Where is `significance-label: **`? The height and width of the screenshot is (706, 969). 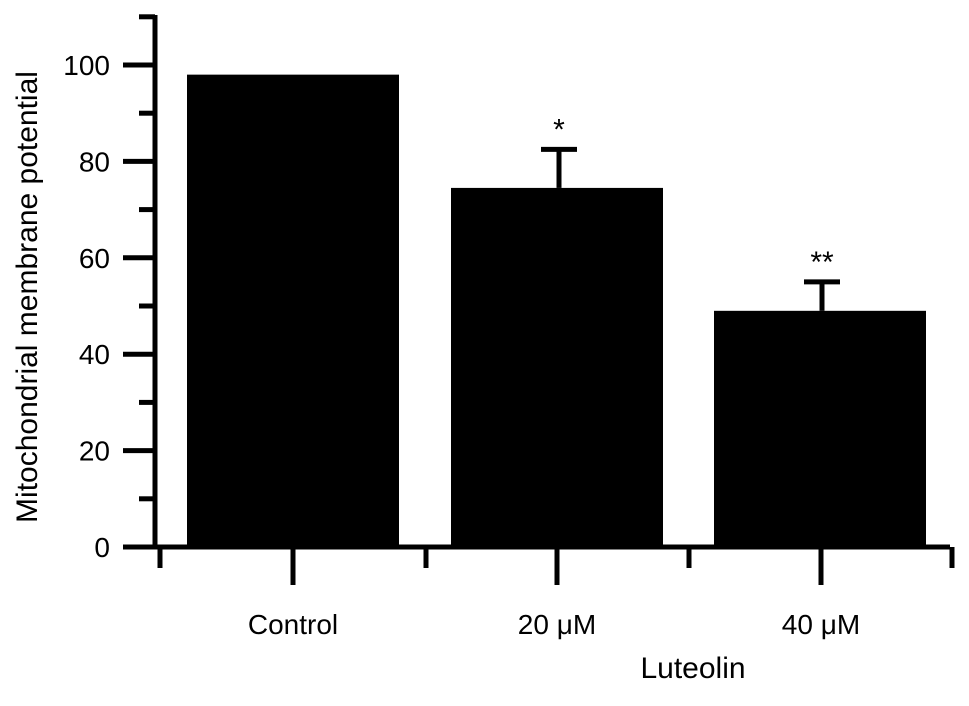
significance-label: ** is located at coordinates (822, 262).